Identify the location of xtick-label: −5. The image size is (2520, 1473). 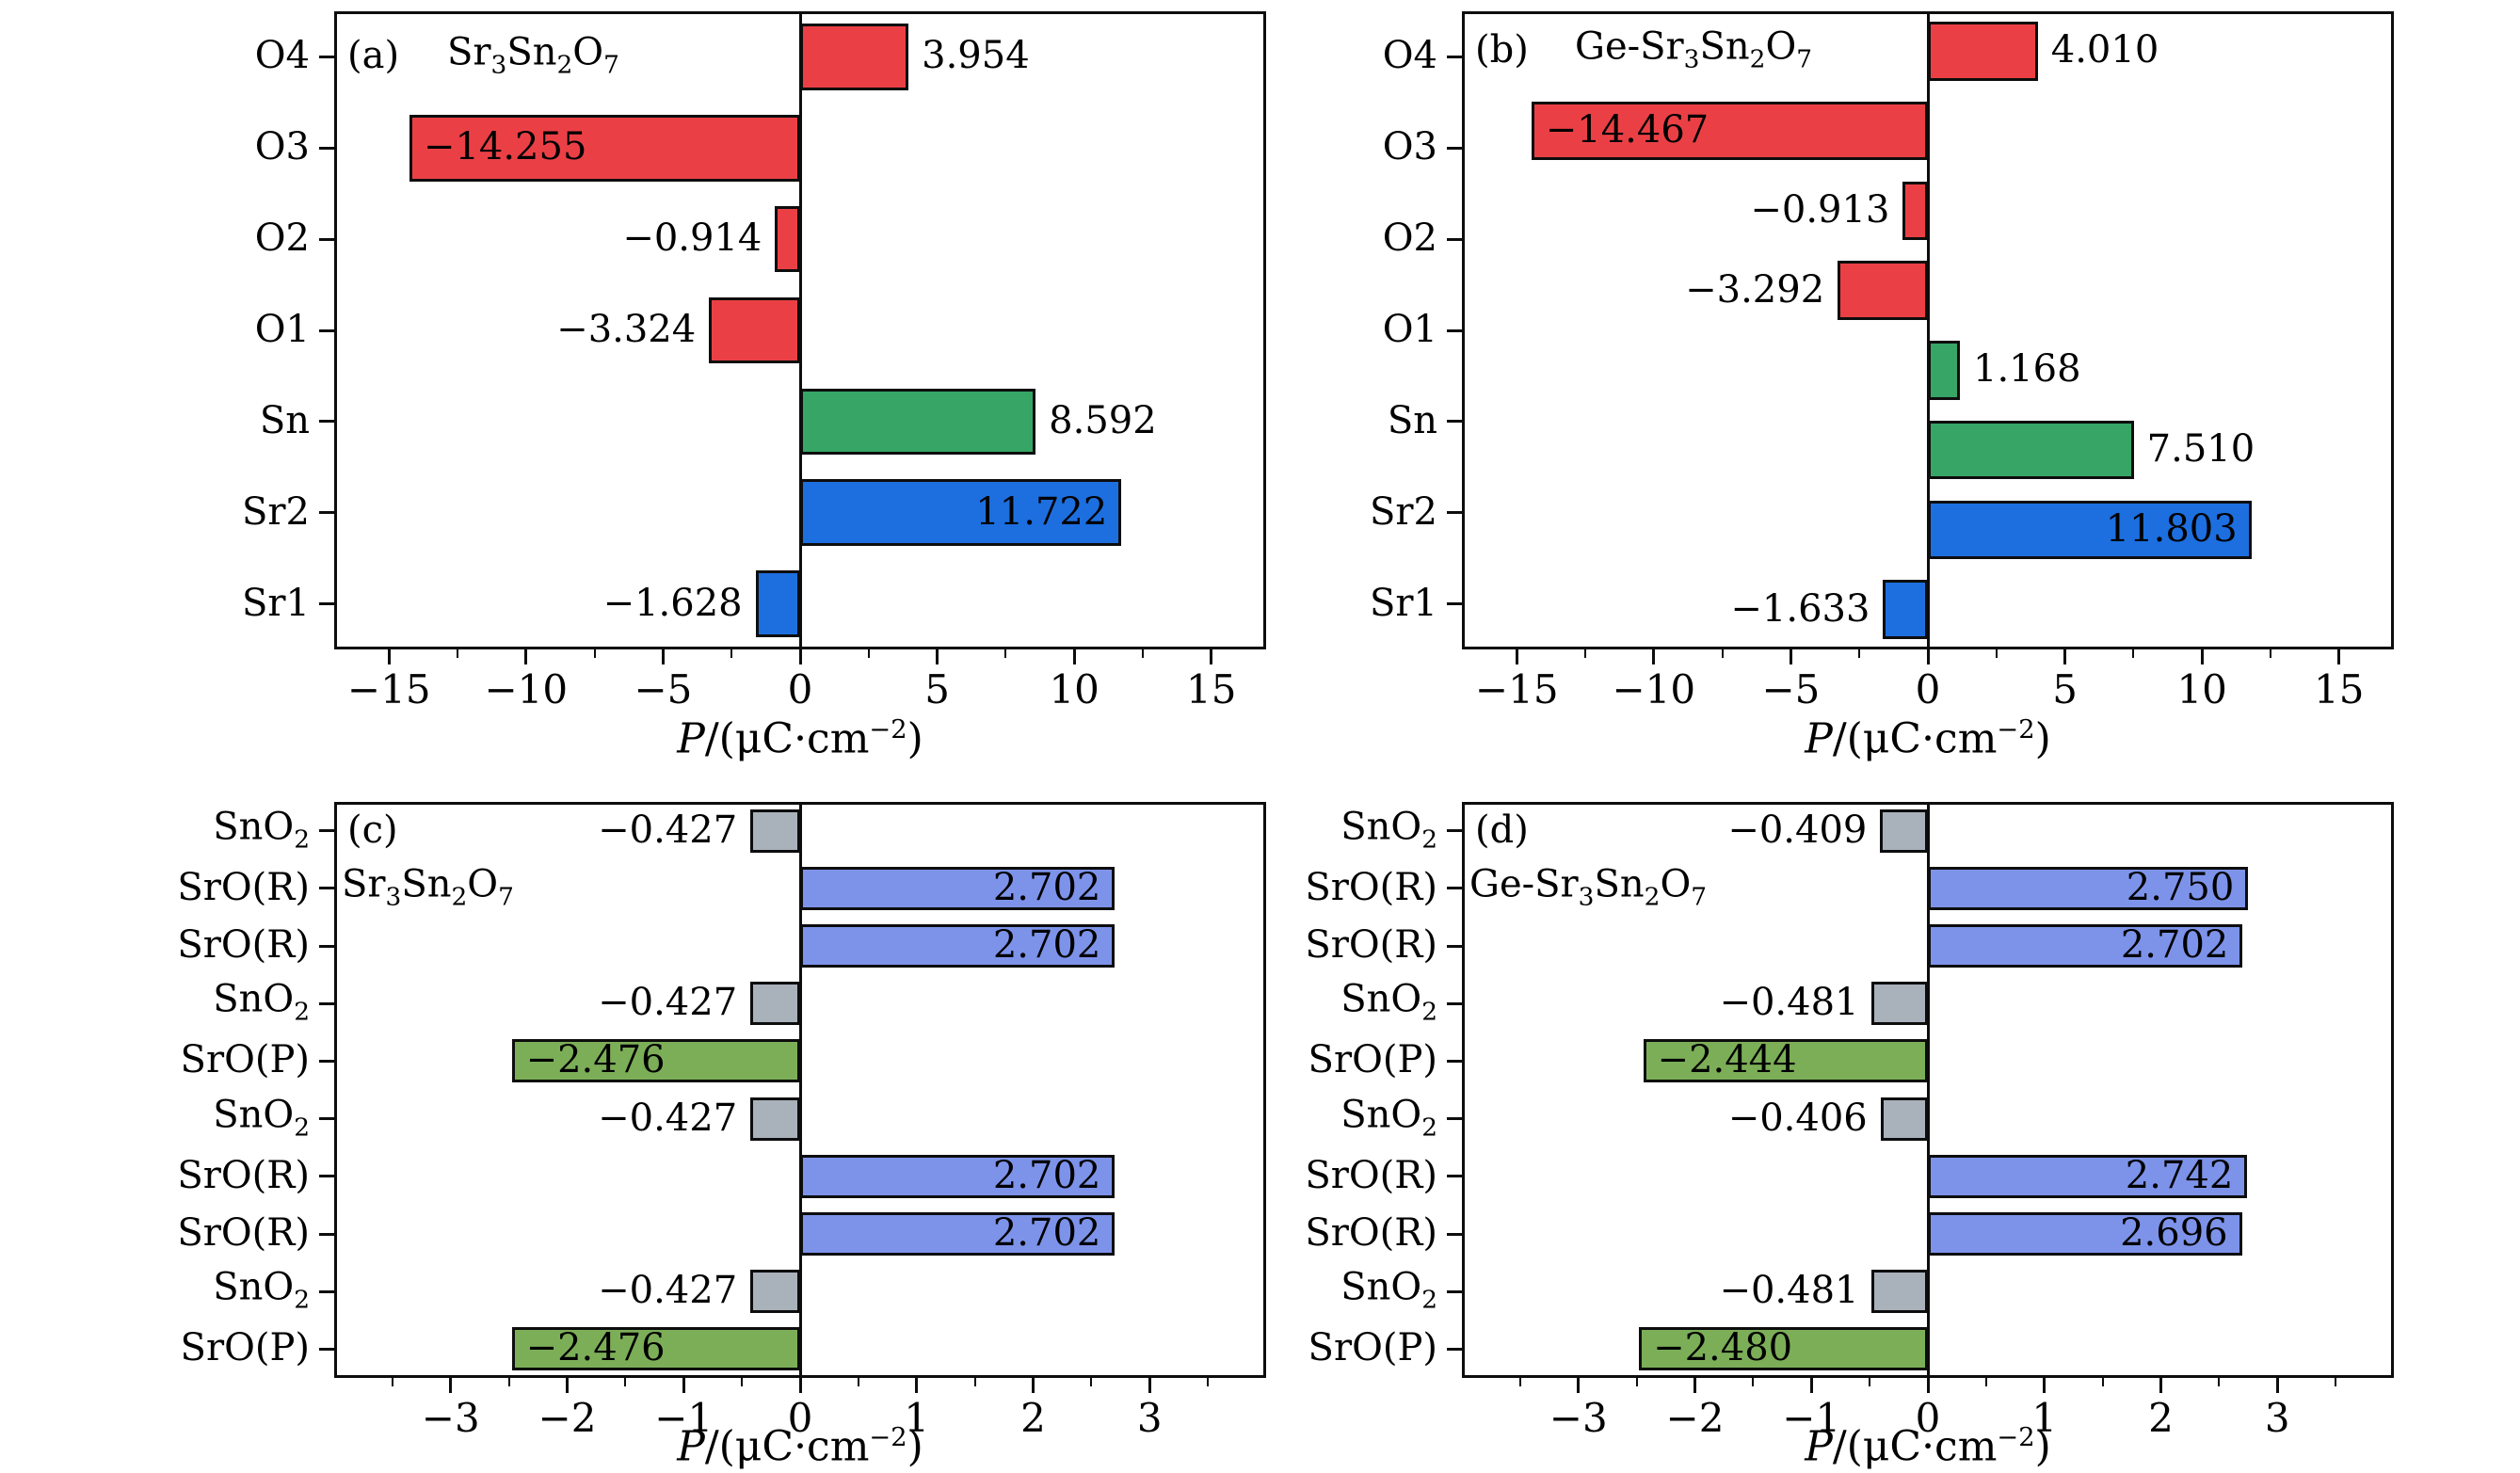
(1791, 689).